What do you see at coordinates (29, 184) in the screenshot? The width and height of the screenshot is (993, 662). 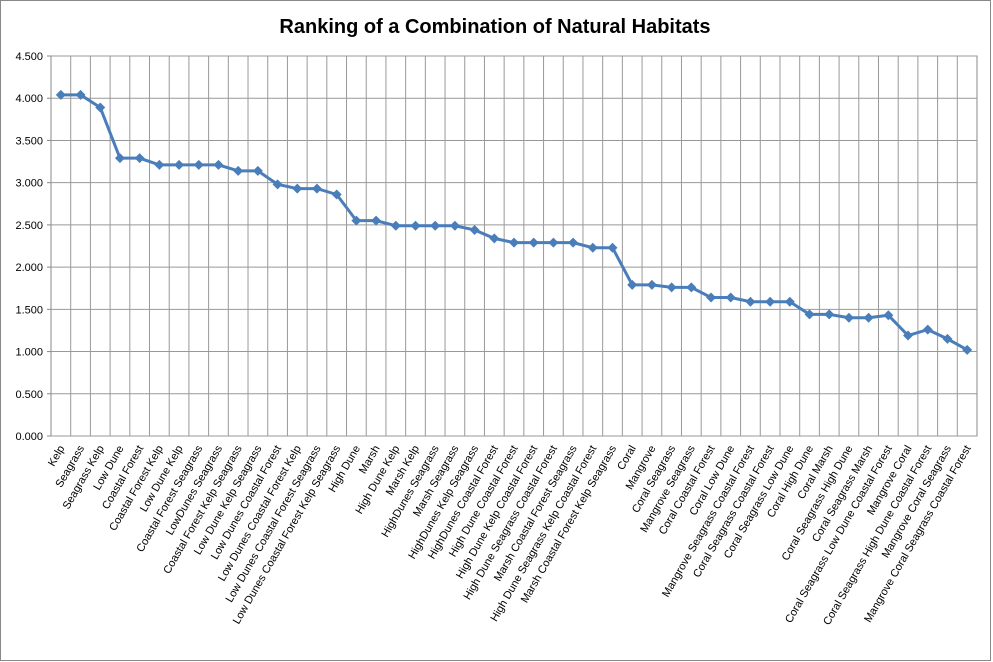 I see `y-tick-label: 3.000` at bounding box center [29, 184].